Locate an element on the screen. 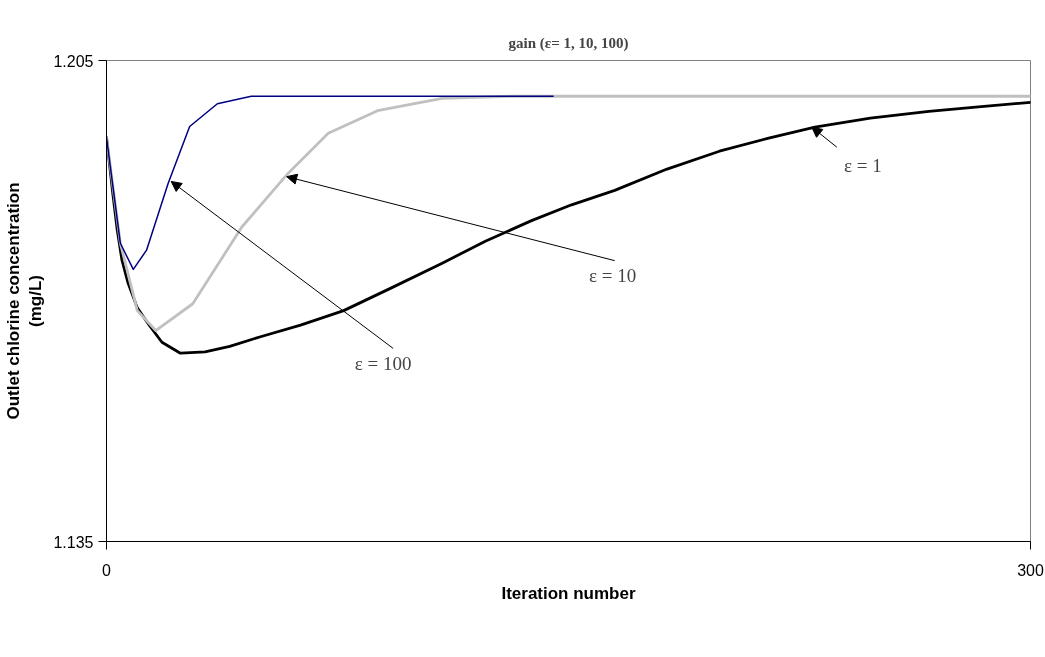  y-axis-title: Outlet chlorine concentration (mg/L) is located at coordinates (24, 301).